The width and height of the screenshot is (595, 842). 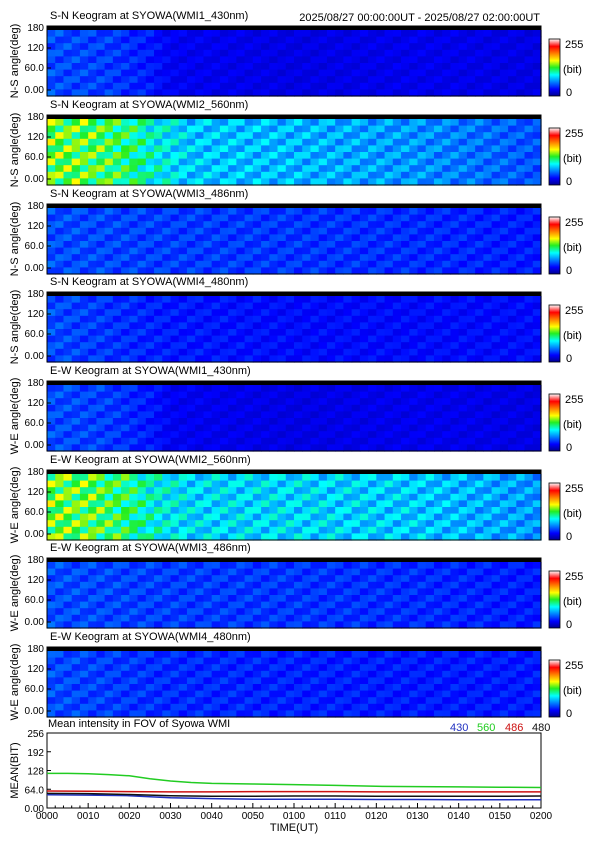 What do you see at coordinates (554, 599) in the screenshot?
I see `colorbar` at bounding box center [554, 599].